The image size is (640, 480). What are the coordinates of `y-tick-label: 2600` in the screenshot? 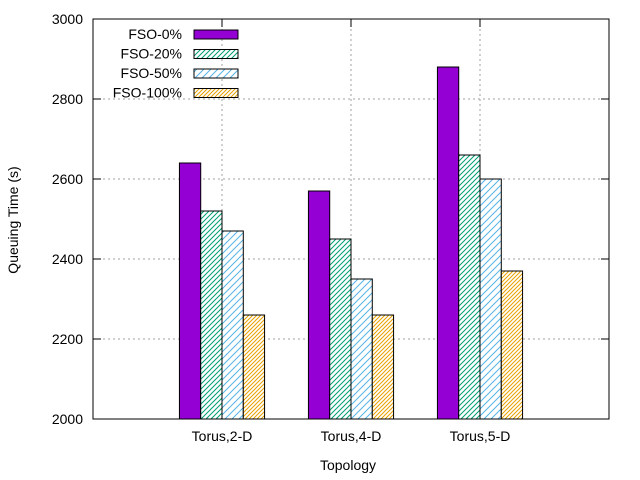 It's located at (67, 179).